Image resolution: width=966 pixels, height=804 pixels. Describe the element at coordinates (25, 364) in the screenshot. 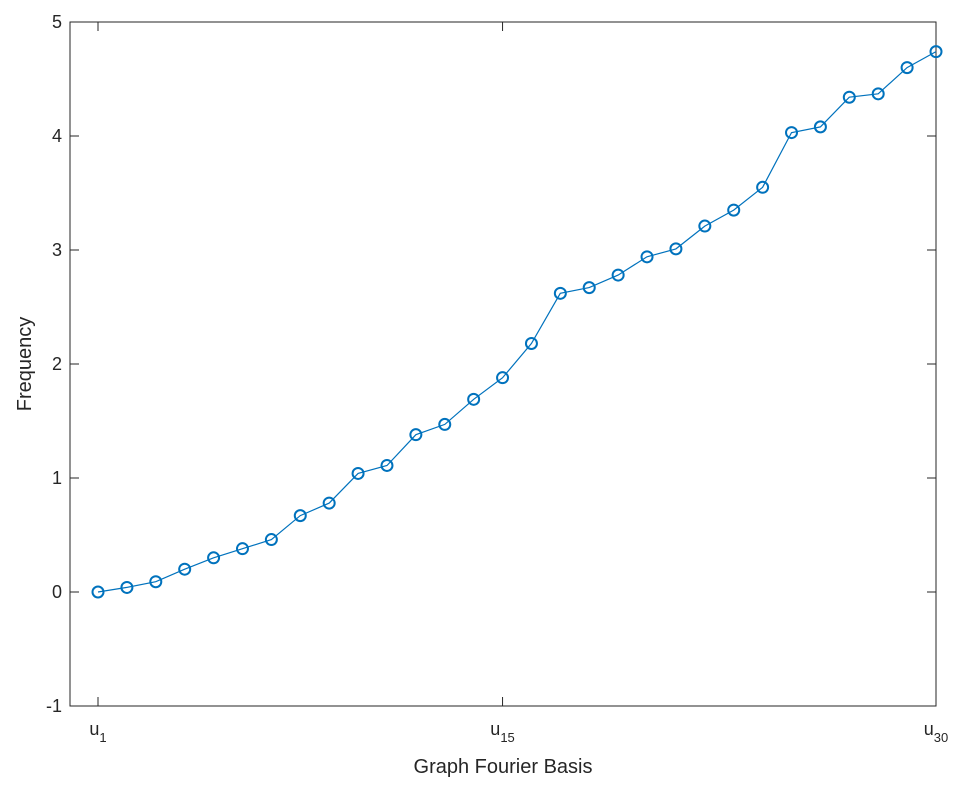

I see `y-axis-label: Frequency` at that location.